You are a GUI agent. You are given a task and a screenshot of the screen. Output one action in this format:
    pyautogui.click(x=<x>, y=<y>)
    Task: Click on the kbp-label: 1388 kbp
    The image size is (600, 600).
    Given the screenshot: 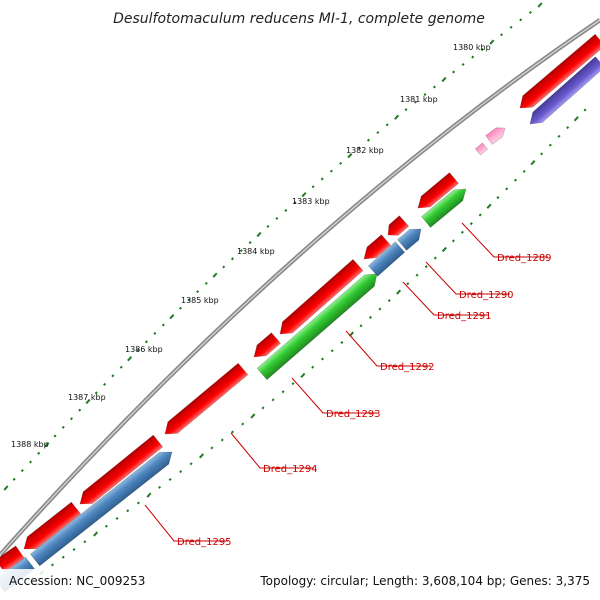 What is the action you would take?
    pyautogui.click(x=30, y=444)
    